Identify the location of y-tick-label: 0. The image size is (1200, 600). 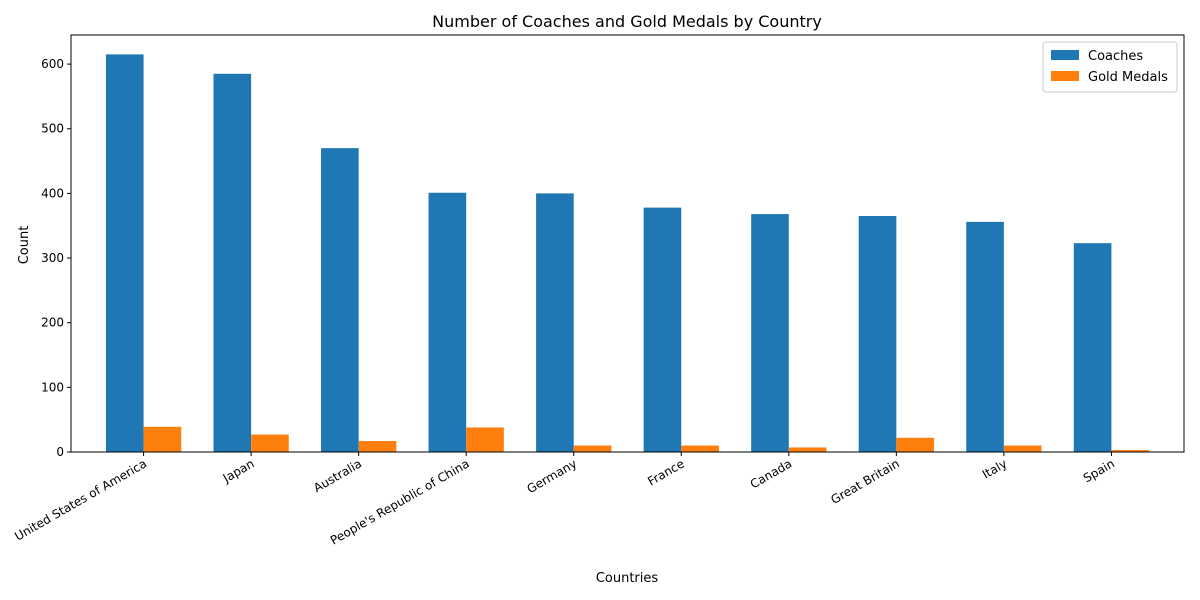
(60, 452).